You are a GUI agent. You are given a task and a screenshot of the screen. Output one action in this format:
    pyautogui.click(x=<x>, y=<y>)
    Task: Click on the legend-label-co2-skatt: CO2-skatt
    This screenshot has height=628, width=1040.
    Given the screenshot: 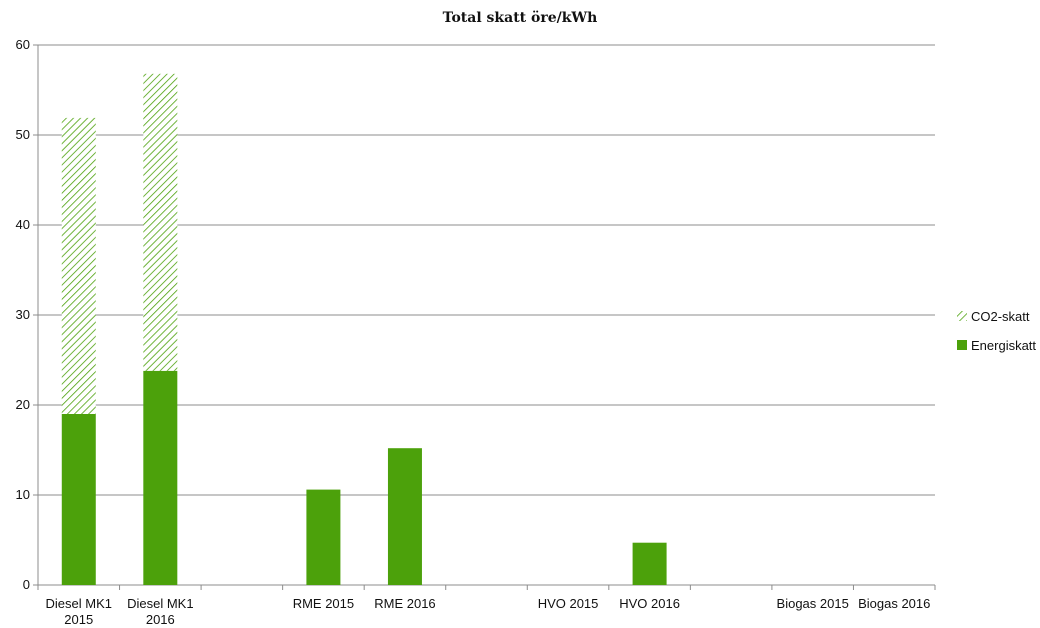 What is the action you would take?
    pyautogui.click(x=1000, y=316)
    